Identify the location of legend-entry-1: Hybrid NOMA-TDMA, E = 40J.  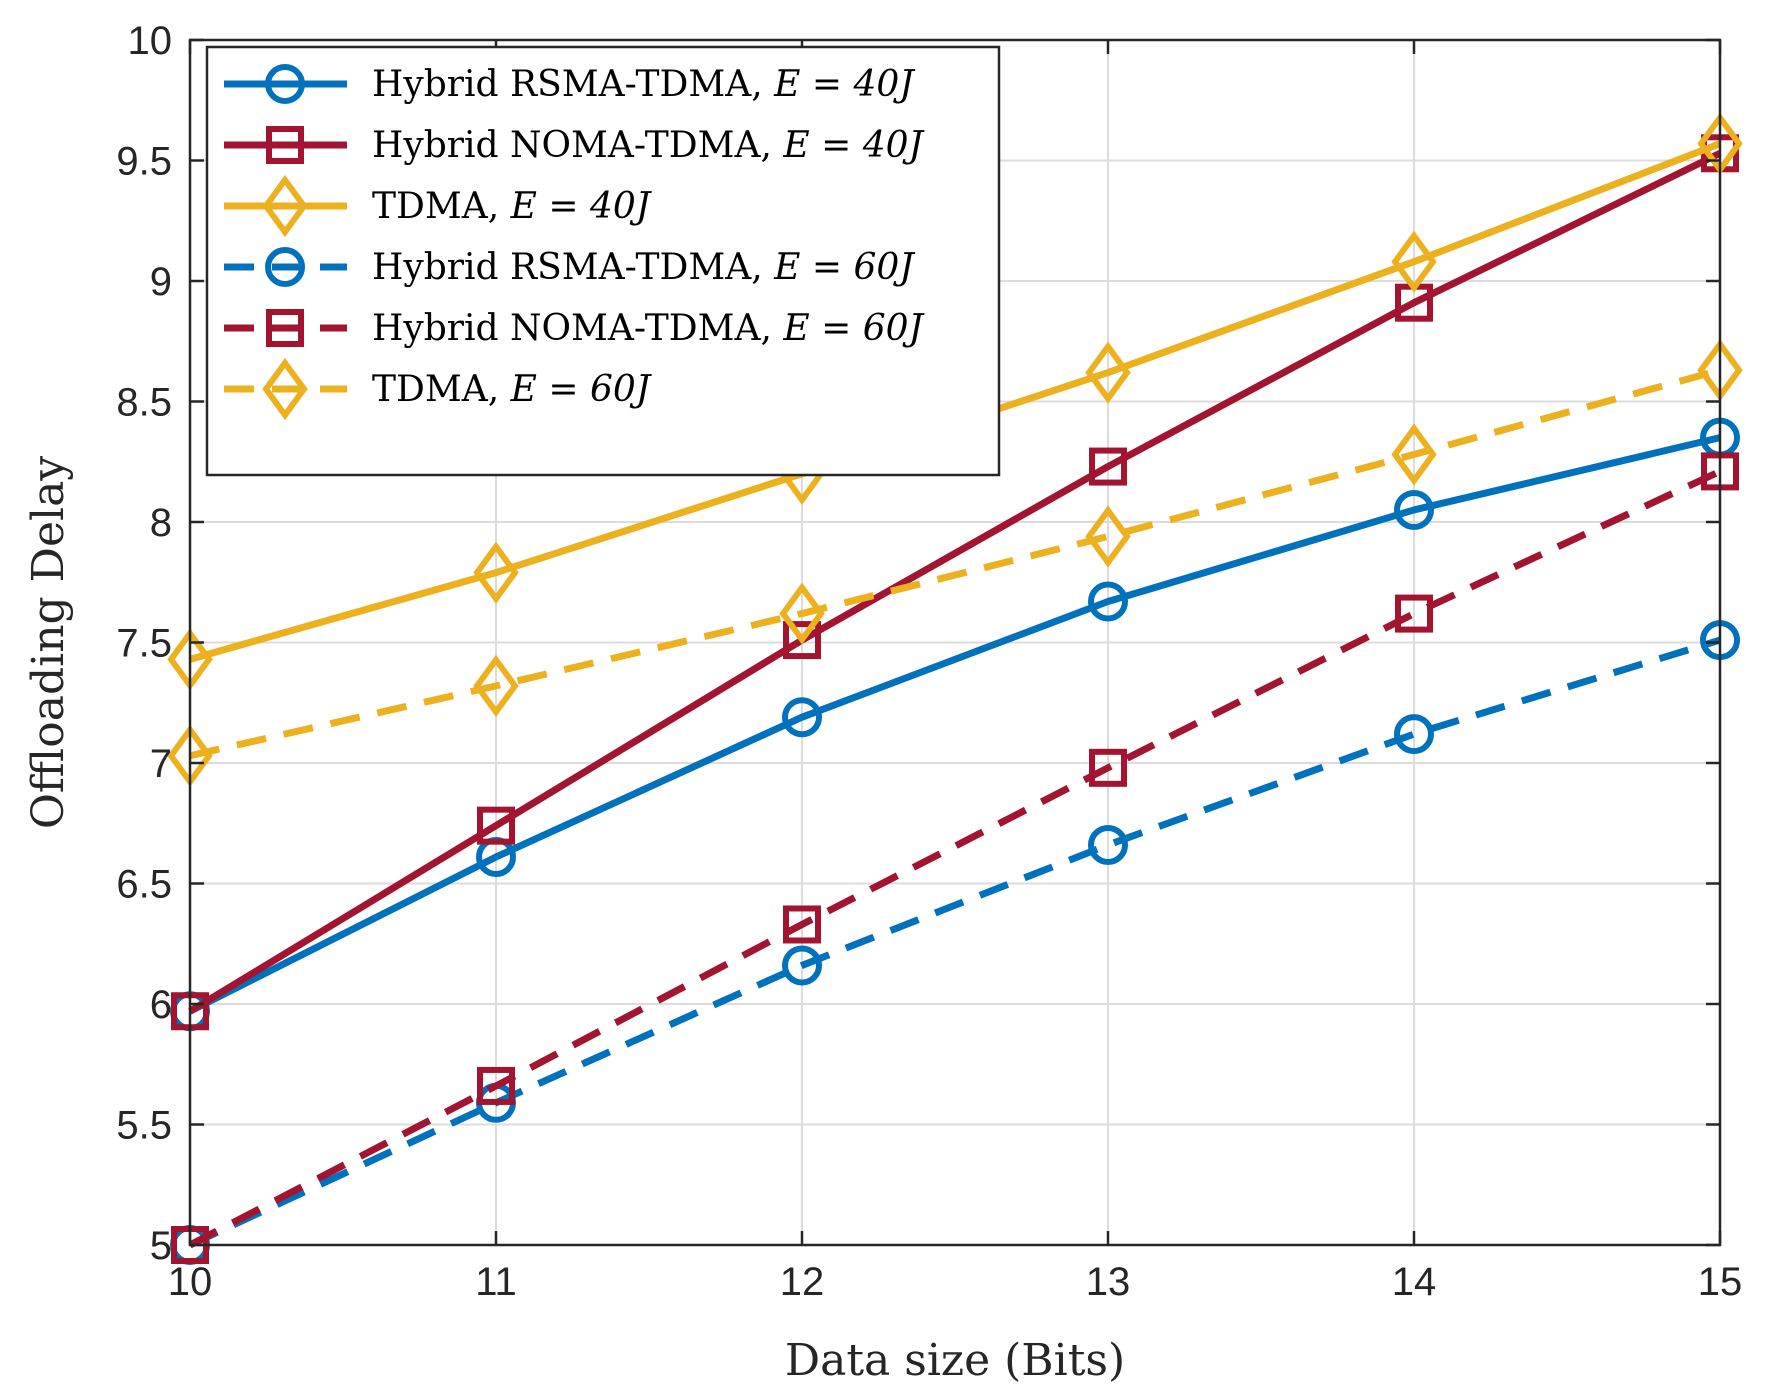
(575, 145).